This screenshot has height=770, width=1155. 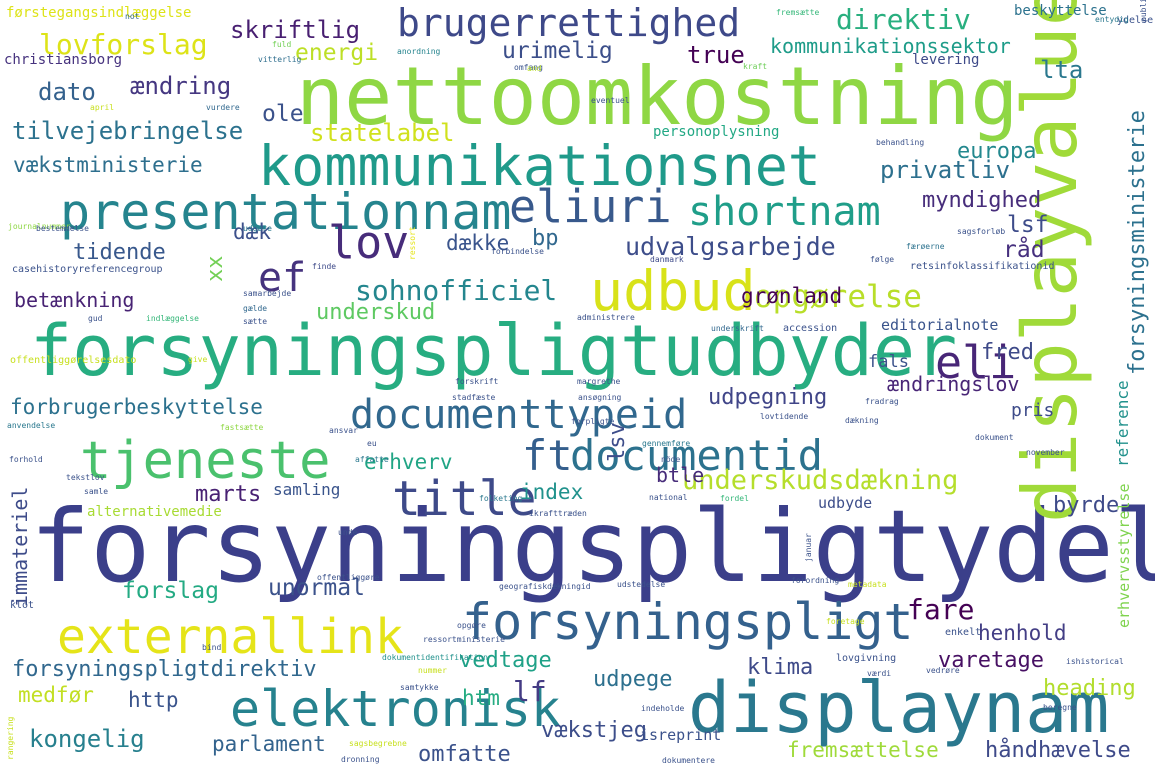 I want to click on word: enkelt, so click(x=963, y=632).